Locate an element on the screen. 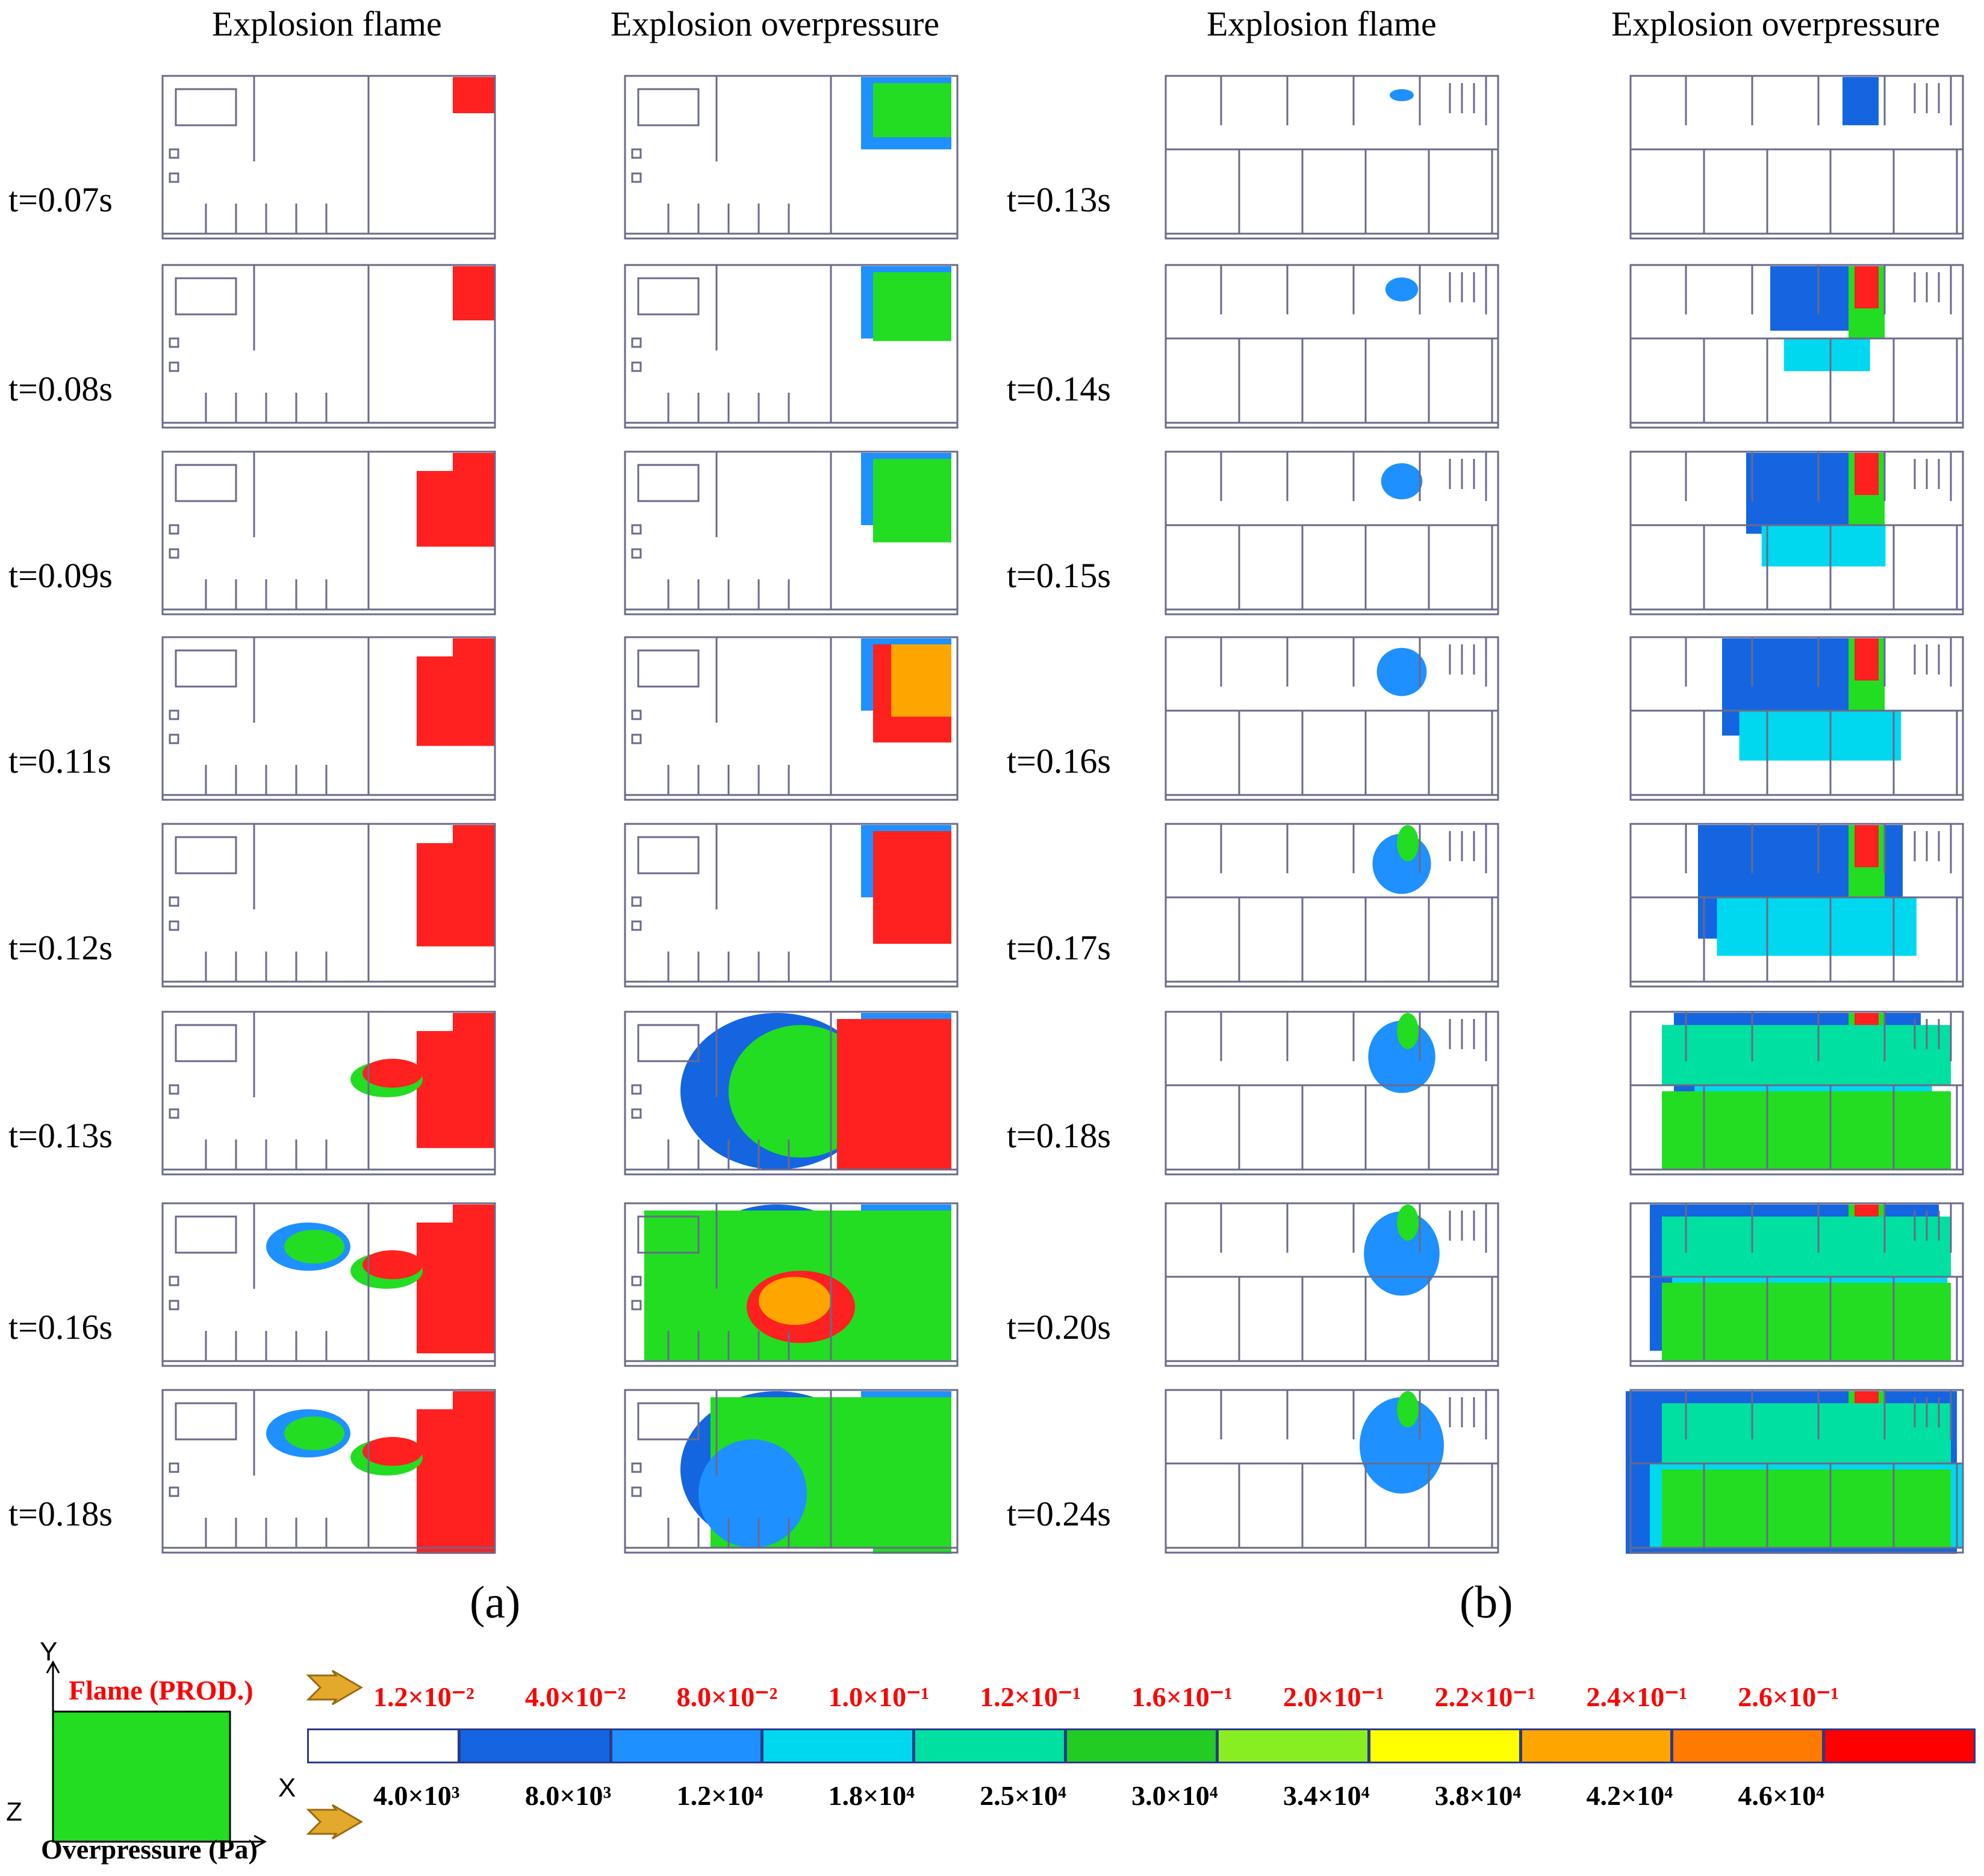 This screenshot has height=1876, width=1984. header-a-flame: Explosion flame is located at coordinates (327, 23).